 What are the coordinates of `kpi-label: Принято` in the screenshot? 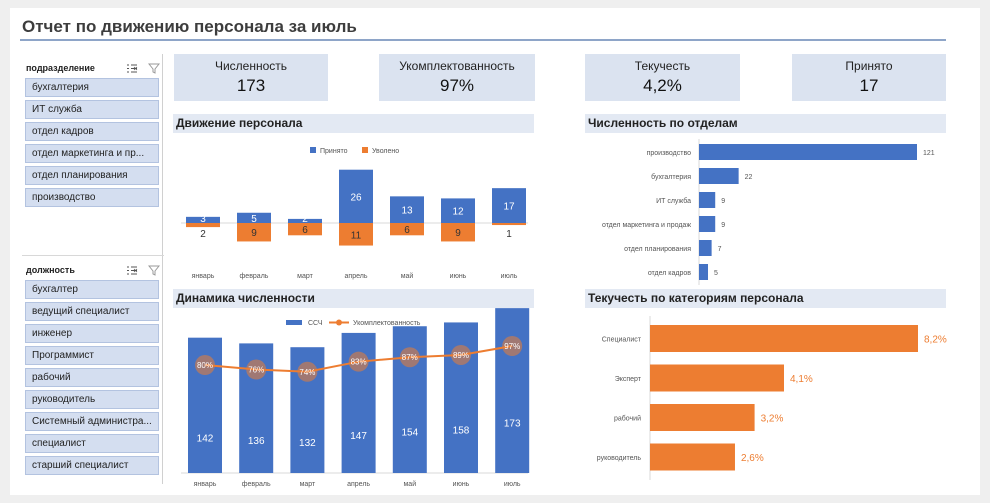 It's located at (869, 66).